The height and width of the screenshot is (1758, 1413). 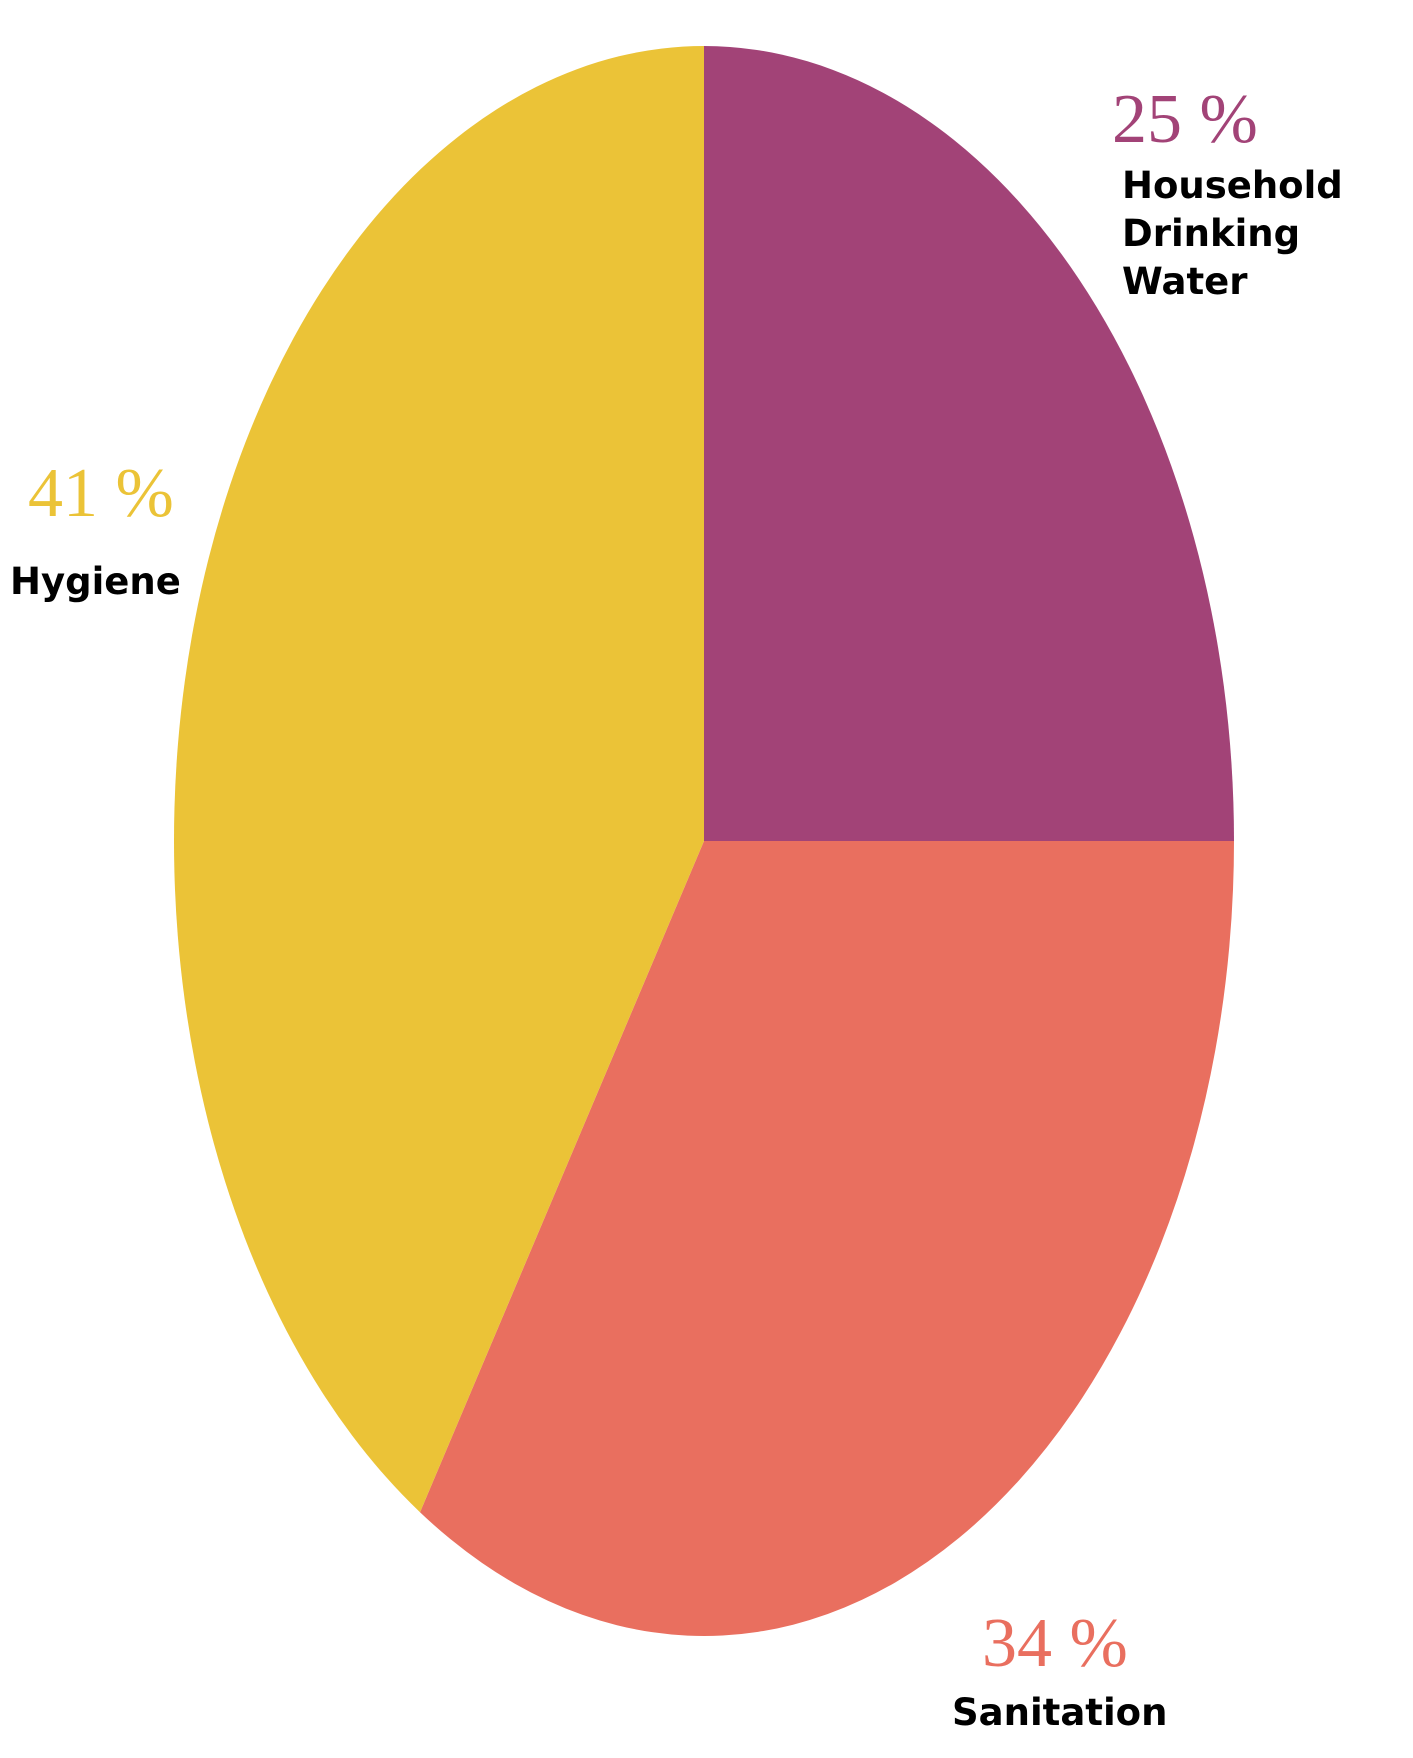 I want to click on category-label-sanitation: Sanitation, so click(x=1059, y=1712).